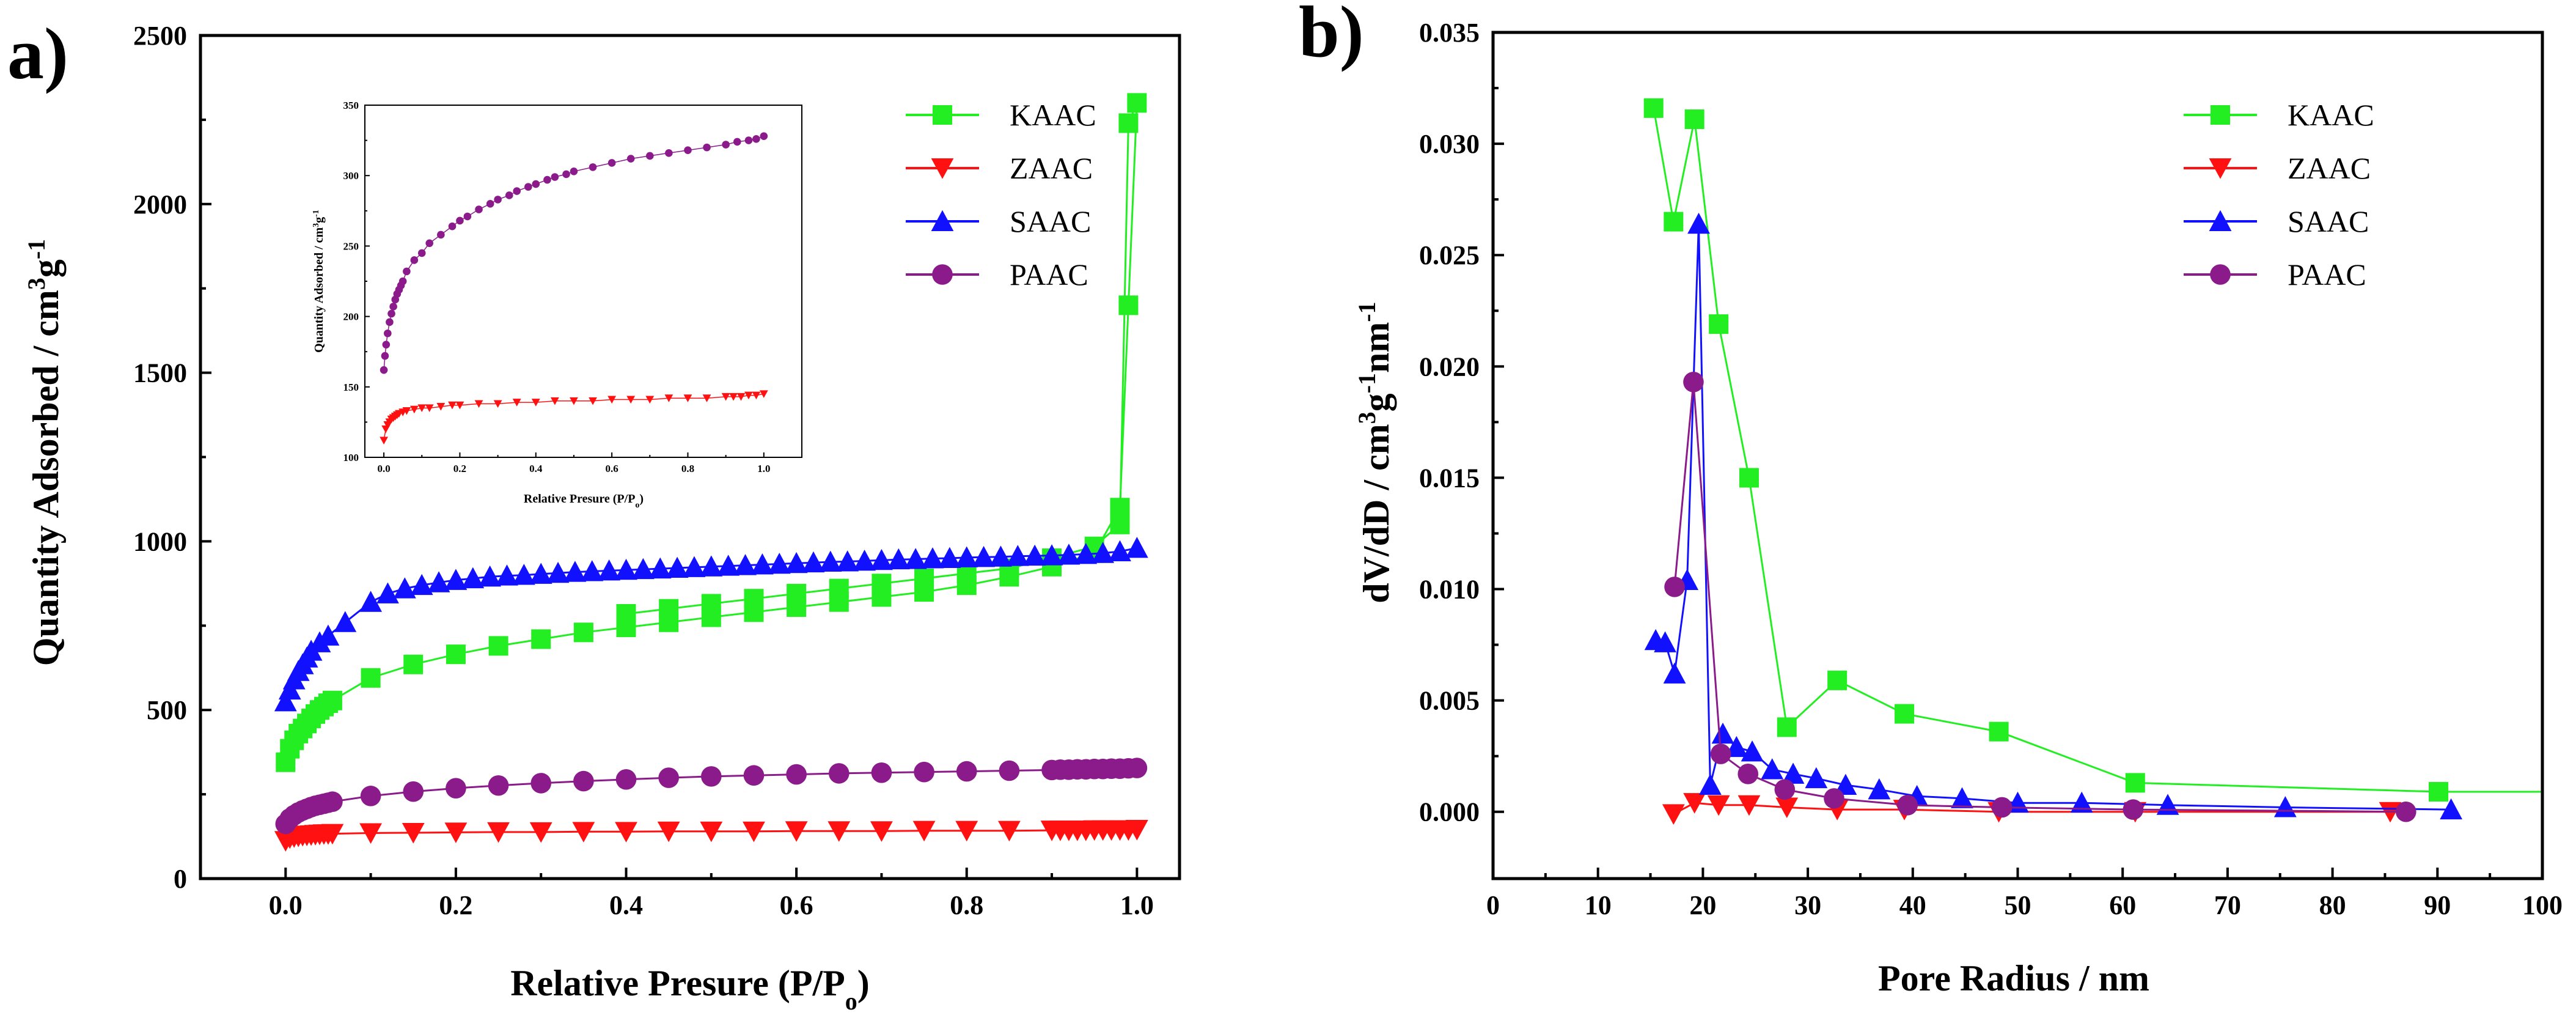 This screenshot has height=1018, width=2576. I want to click on panel-b-legend-label-saac: SAAC, so click(2328, 221).